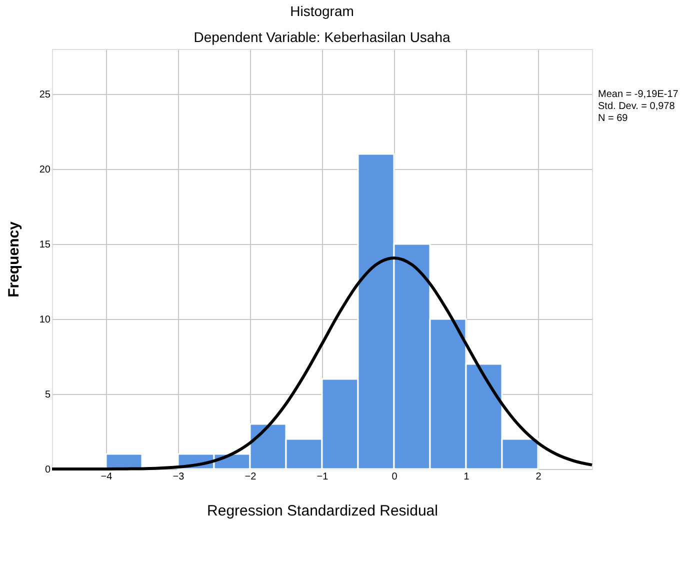 This screenshot has height=578, width=696. What do you see at coordinates (45, 320) in the screenshot?
I see `y-tick-label: 10` at bounding box center [45, 320].